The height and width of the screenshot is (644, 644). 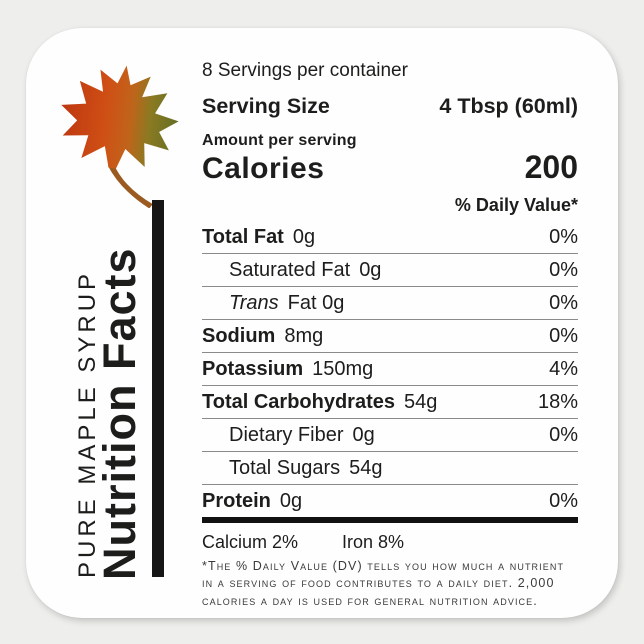 What do you see at coordinates (285, 467) in the screenshot?
I see `nutrient-name: Total Sugars` at bounding box center [285, 467].